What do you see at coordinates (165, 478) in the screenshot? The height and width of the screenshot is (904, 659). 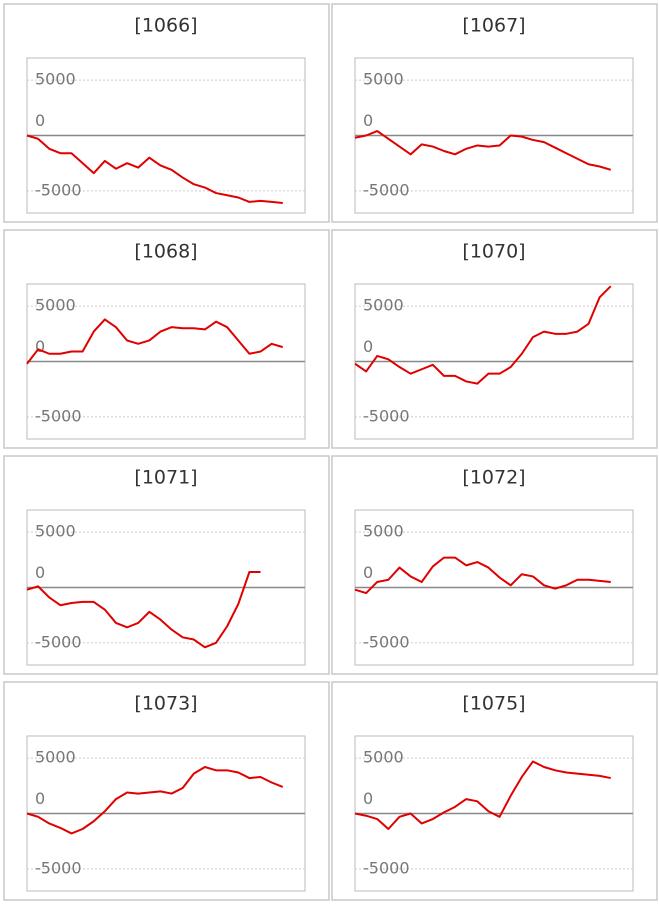 I see `chart-title: [1071]` at bounding box center [165, 478].